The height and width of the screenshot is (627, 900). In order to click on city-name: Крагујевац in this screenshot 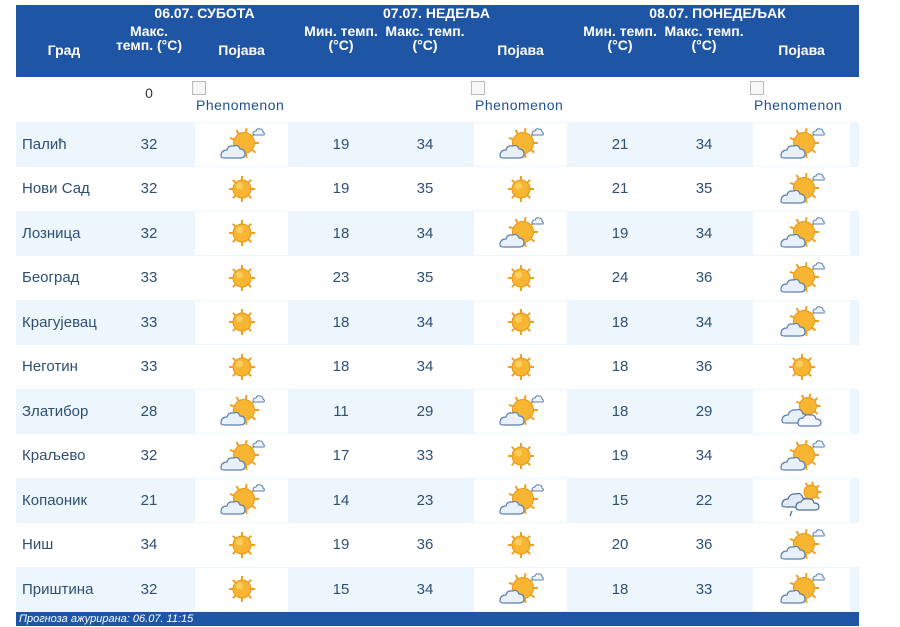, I will do `click(64, 322)`.